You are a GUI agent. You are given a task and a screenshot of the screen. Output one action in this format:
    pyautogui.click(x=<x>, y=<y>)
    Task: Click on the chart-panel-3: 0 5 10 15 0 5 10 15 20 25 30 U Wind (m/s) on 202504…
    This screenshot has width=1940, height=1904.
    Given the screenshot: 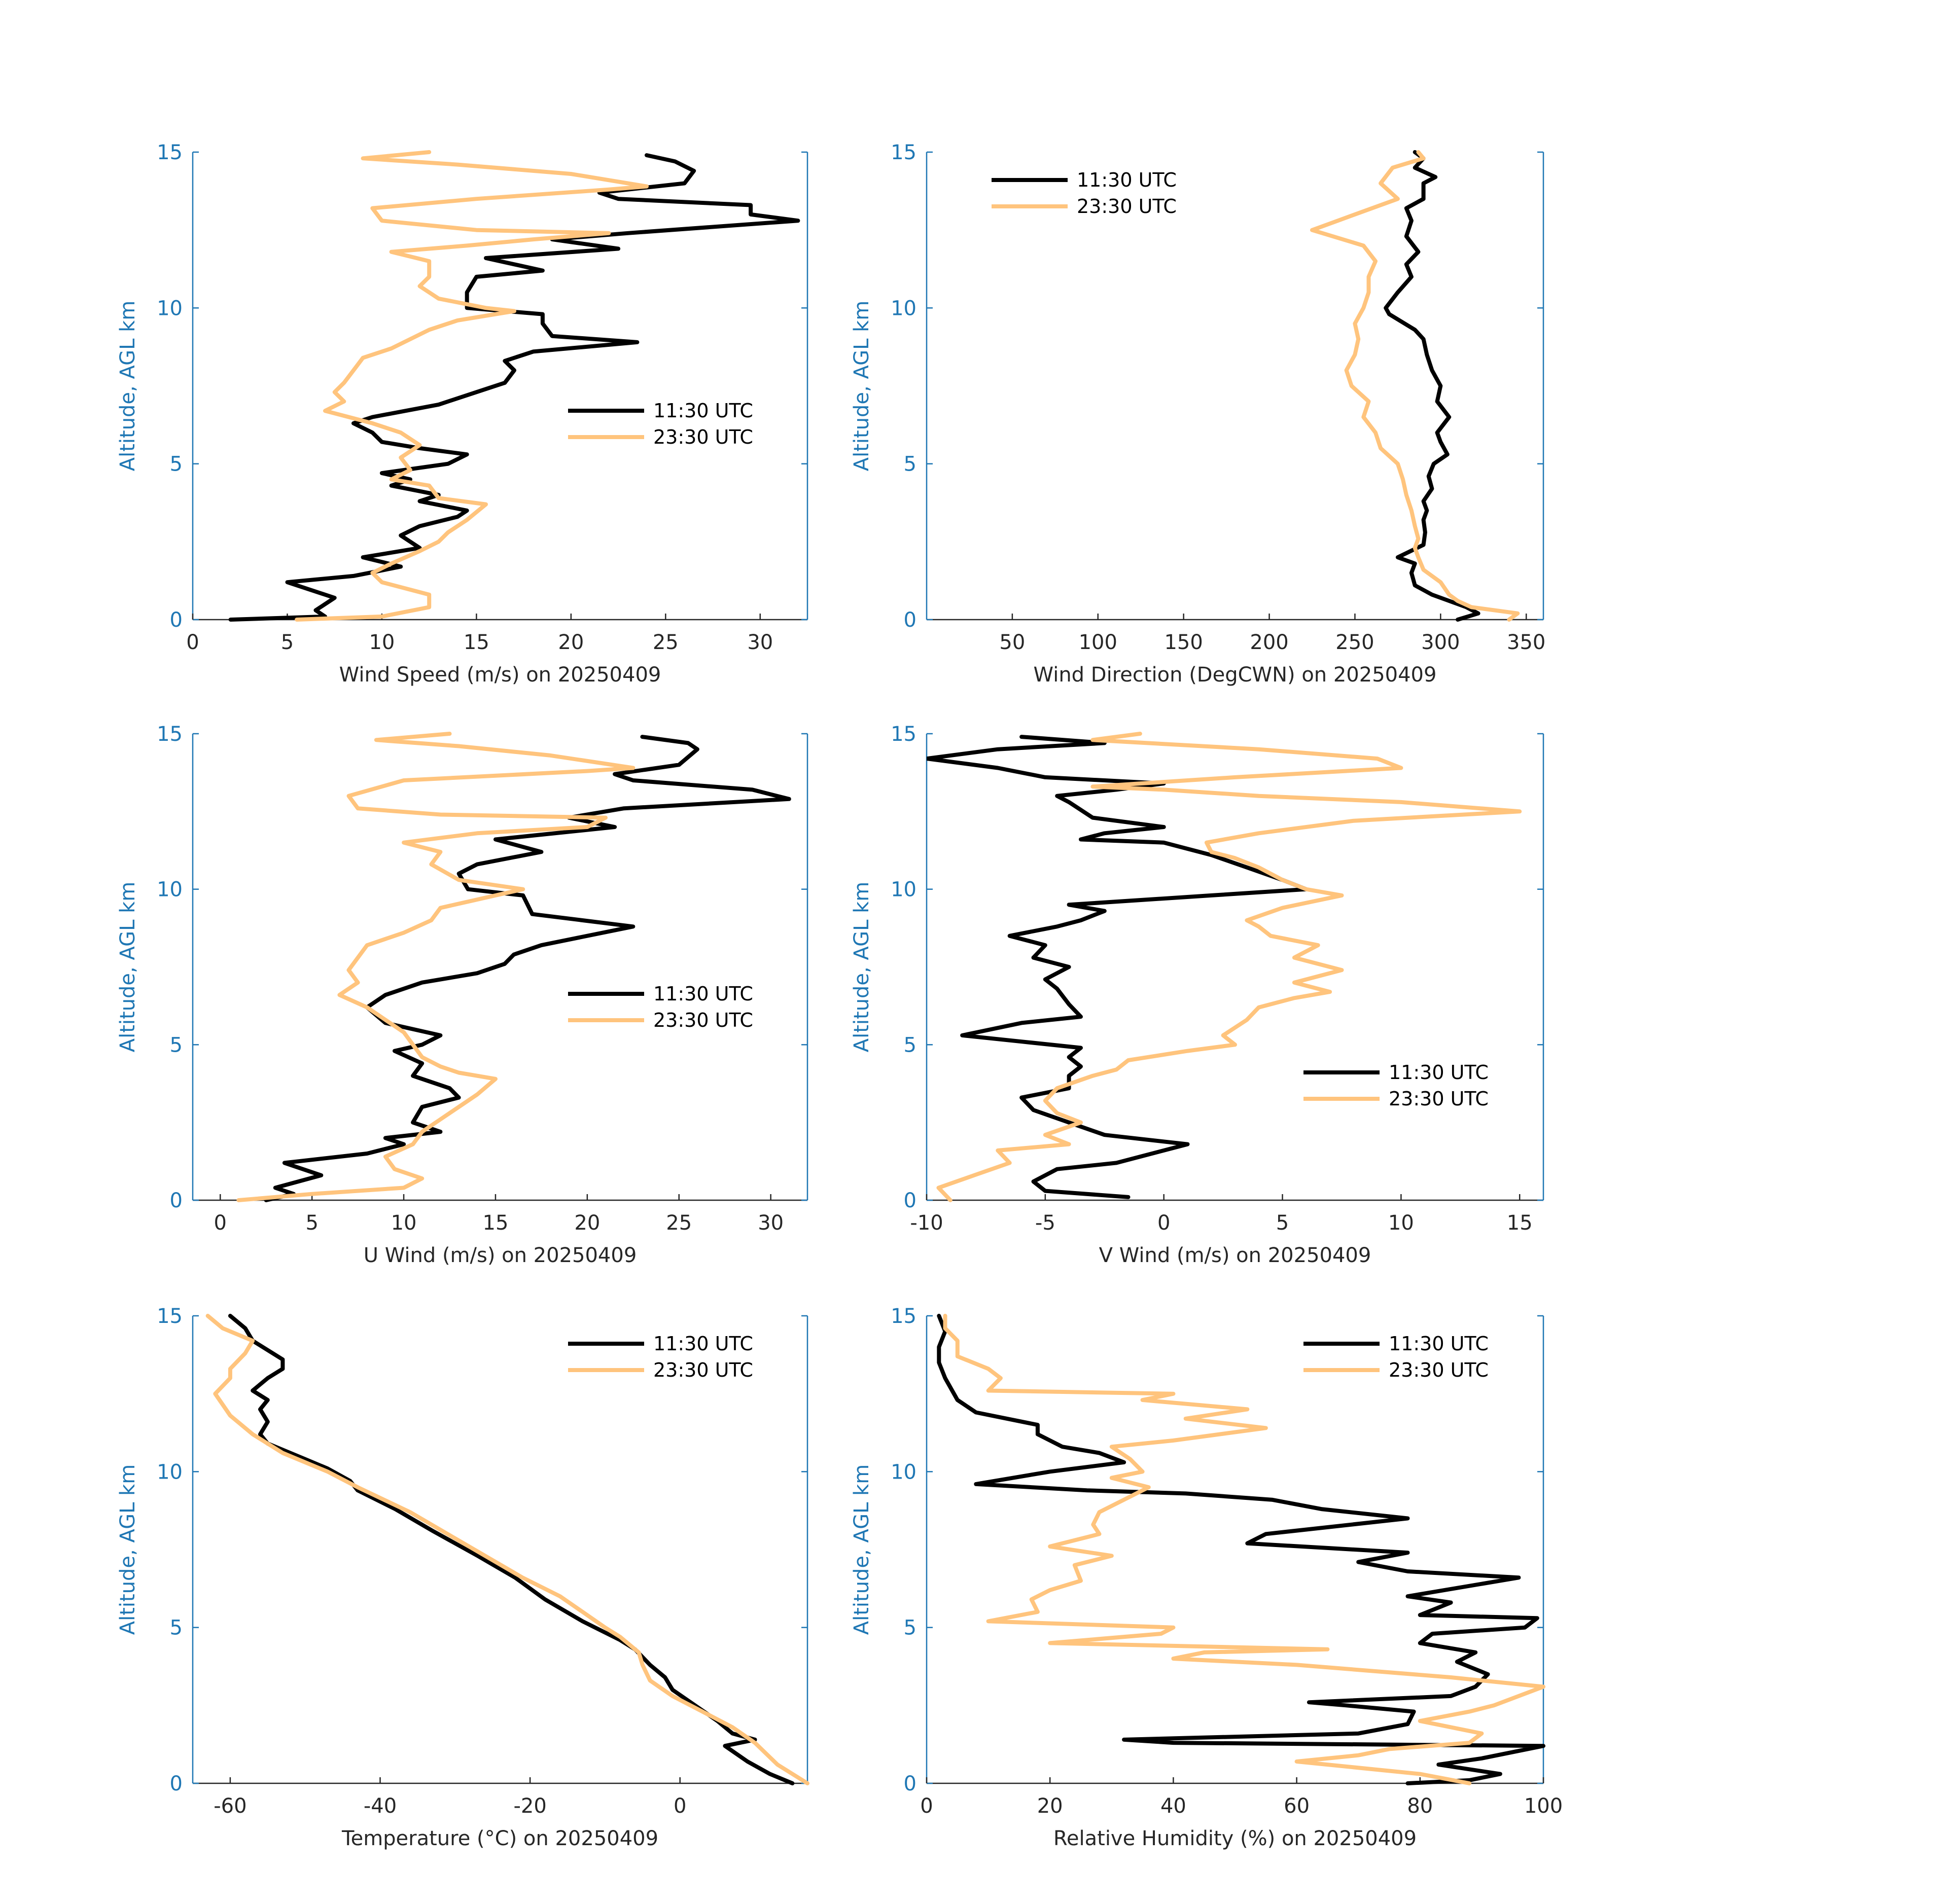 What is the action you would take?
    pyautogui.click(x=462, y=995)
    